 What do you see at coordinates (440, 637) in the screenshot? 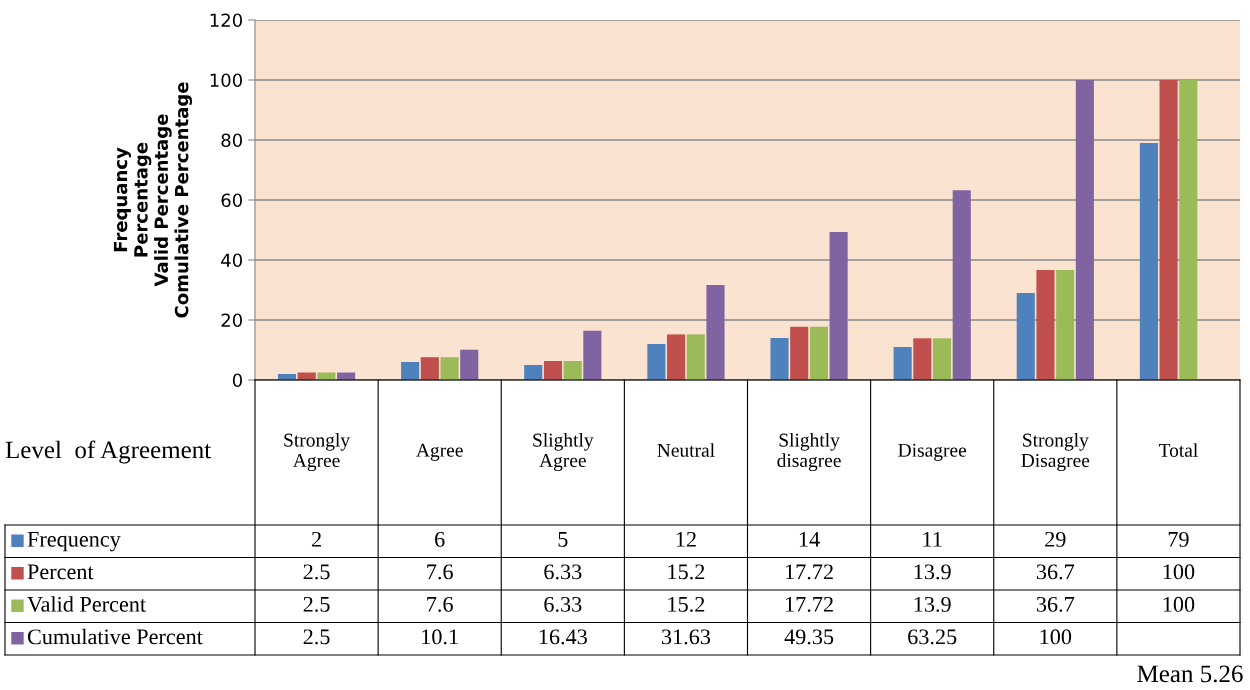
I see `data-label: 10.1` at bounding box center [440, 637].